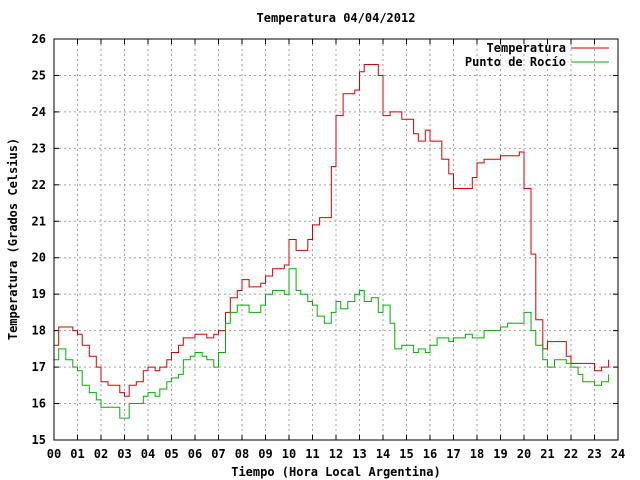 The width and height of the screenshot is (640, 480). What do you see at coordinates (39, 294) in the screenshot?
I see `y-tick-label: 19` at bounding box center [39, 294].